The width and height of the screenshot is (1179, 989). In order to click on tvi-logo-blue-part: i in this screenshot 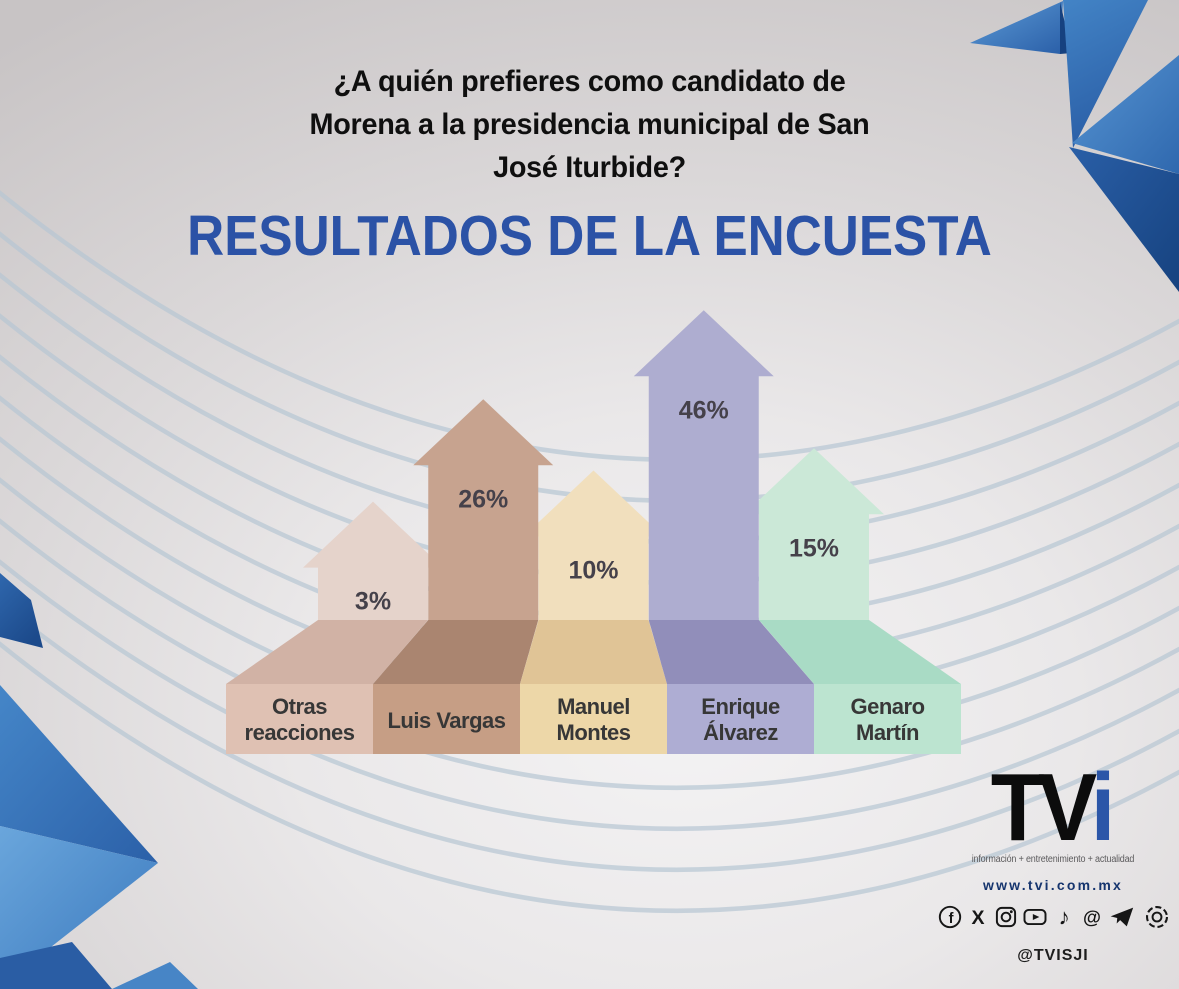, I will do `click(1103, 807)`.